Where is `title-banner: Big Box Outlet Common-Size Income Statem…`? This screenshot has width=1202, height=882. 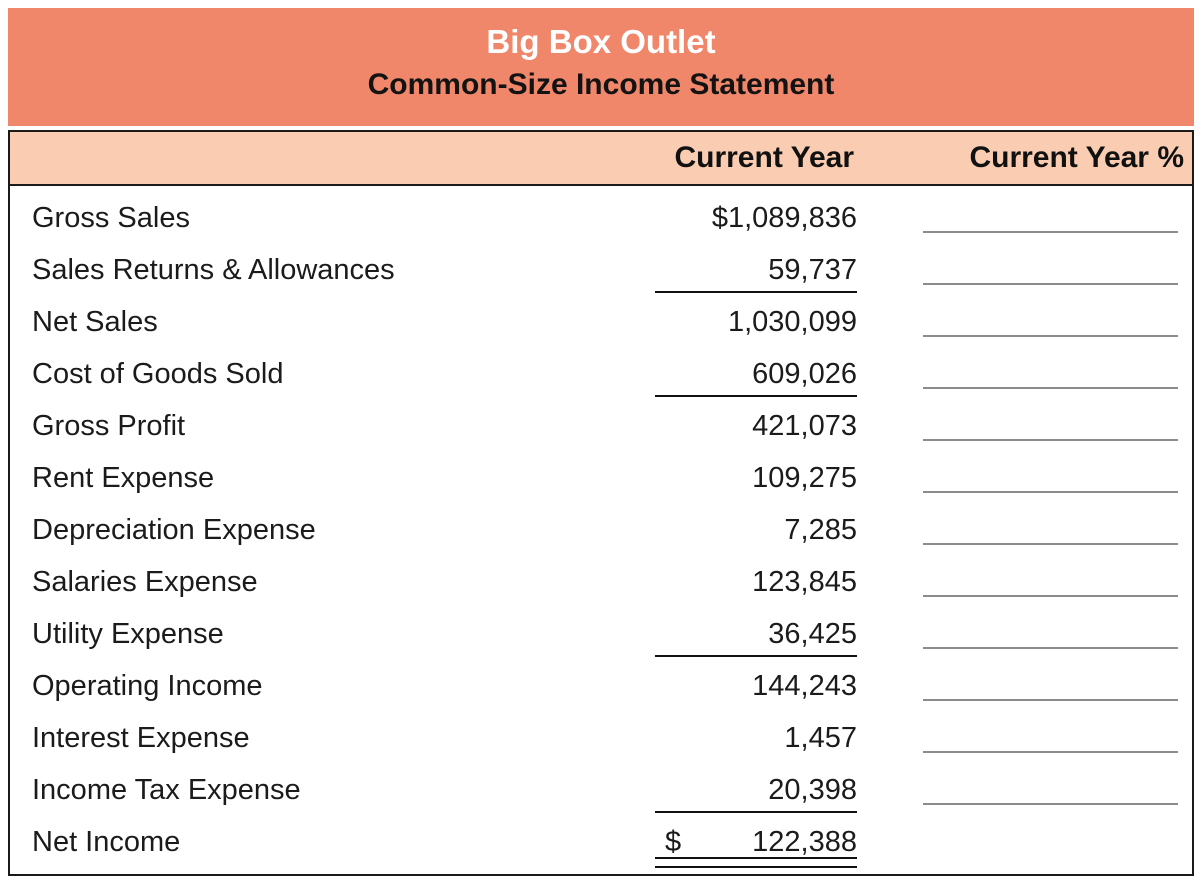
title-banner: Big Box Outlet Common-Size Income Statem… is located at coordinates (601, 67).